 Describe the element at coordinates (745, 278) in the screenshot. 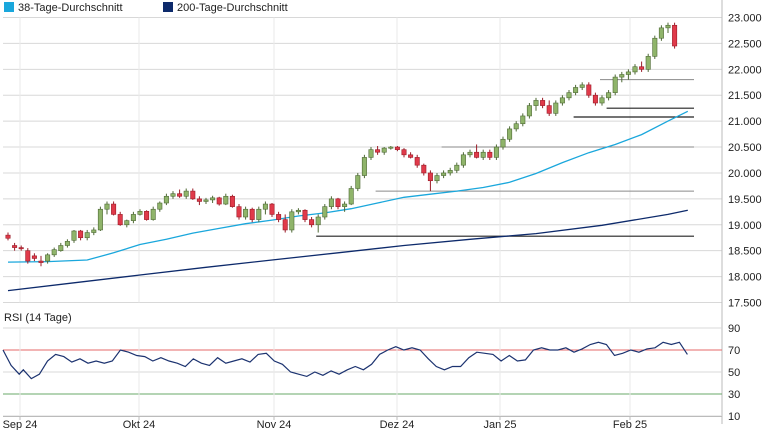

I see `price-tick-label: 18.000` at that location.